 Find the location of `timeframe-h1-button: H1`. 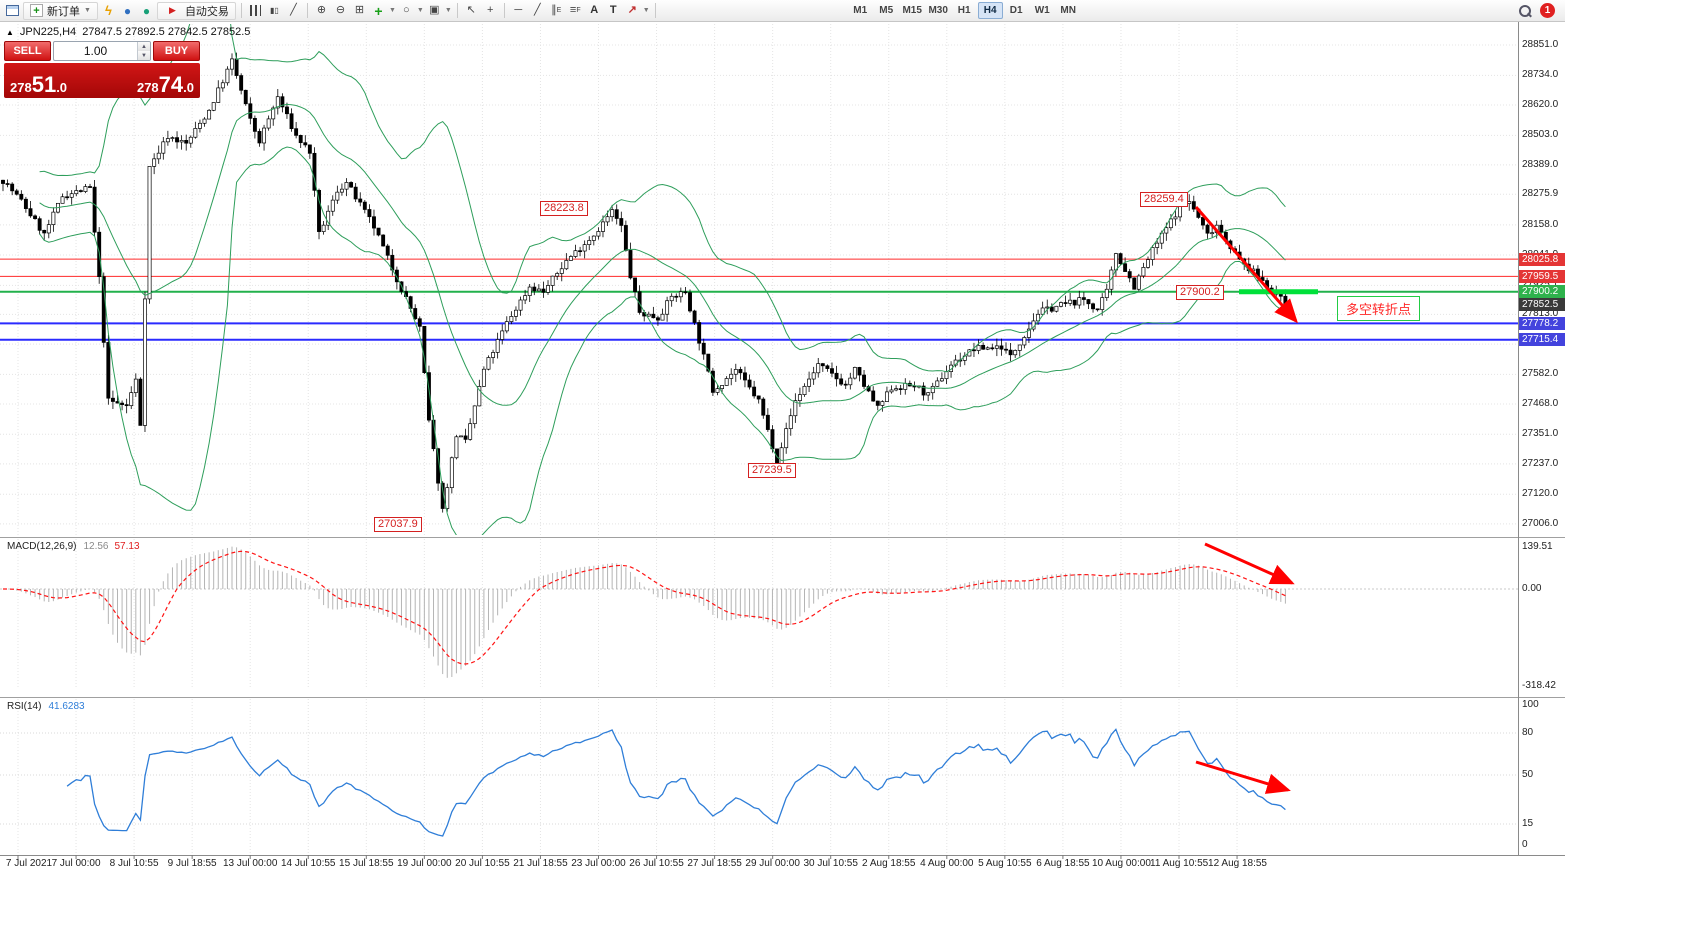

timeframe-h1-button: H1 is located at coordinates (964, 10).